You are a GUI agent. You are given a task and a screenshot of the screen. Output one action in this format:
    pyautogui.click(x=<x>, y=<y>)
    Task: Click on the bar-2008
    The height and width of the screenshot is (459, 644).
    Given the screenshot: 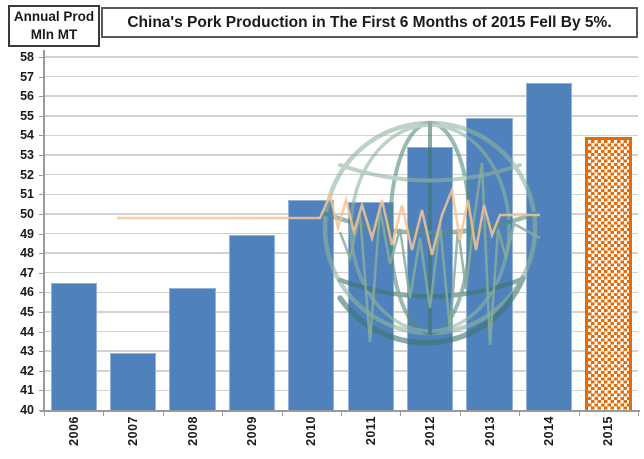 What is the action you would take?
    pyautogui.click(x=192, y=349)
    